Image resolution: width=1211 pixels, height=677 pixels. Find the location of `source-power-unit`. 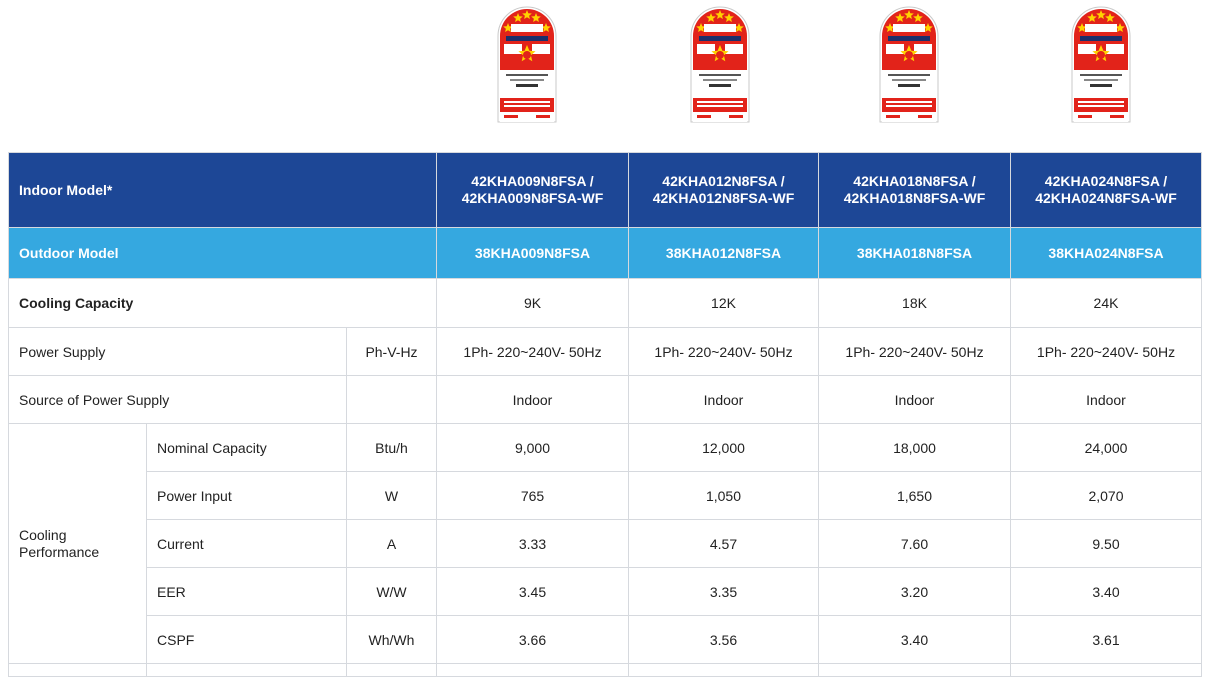

source-power-unit is located at coordinates (391, 399).